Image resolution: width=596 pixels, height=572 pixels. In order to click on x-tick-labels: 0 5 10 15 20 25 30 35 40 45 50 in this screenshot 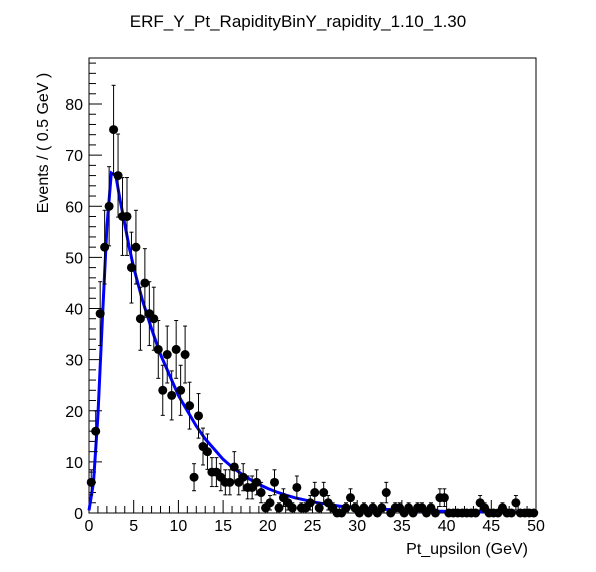, I will do `click(315, 526)`.